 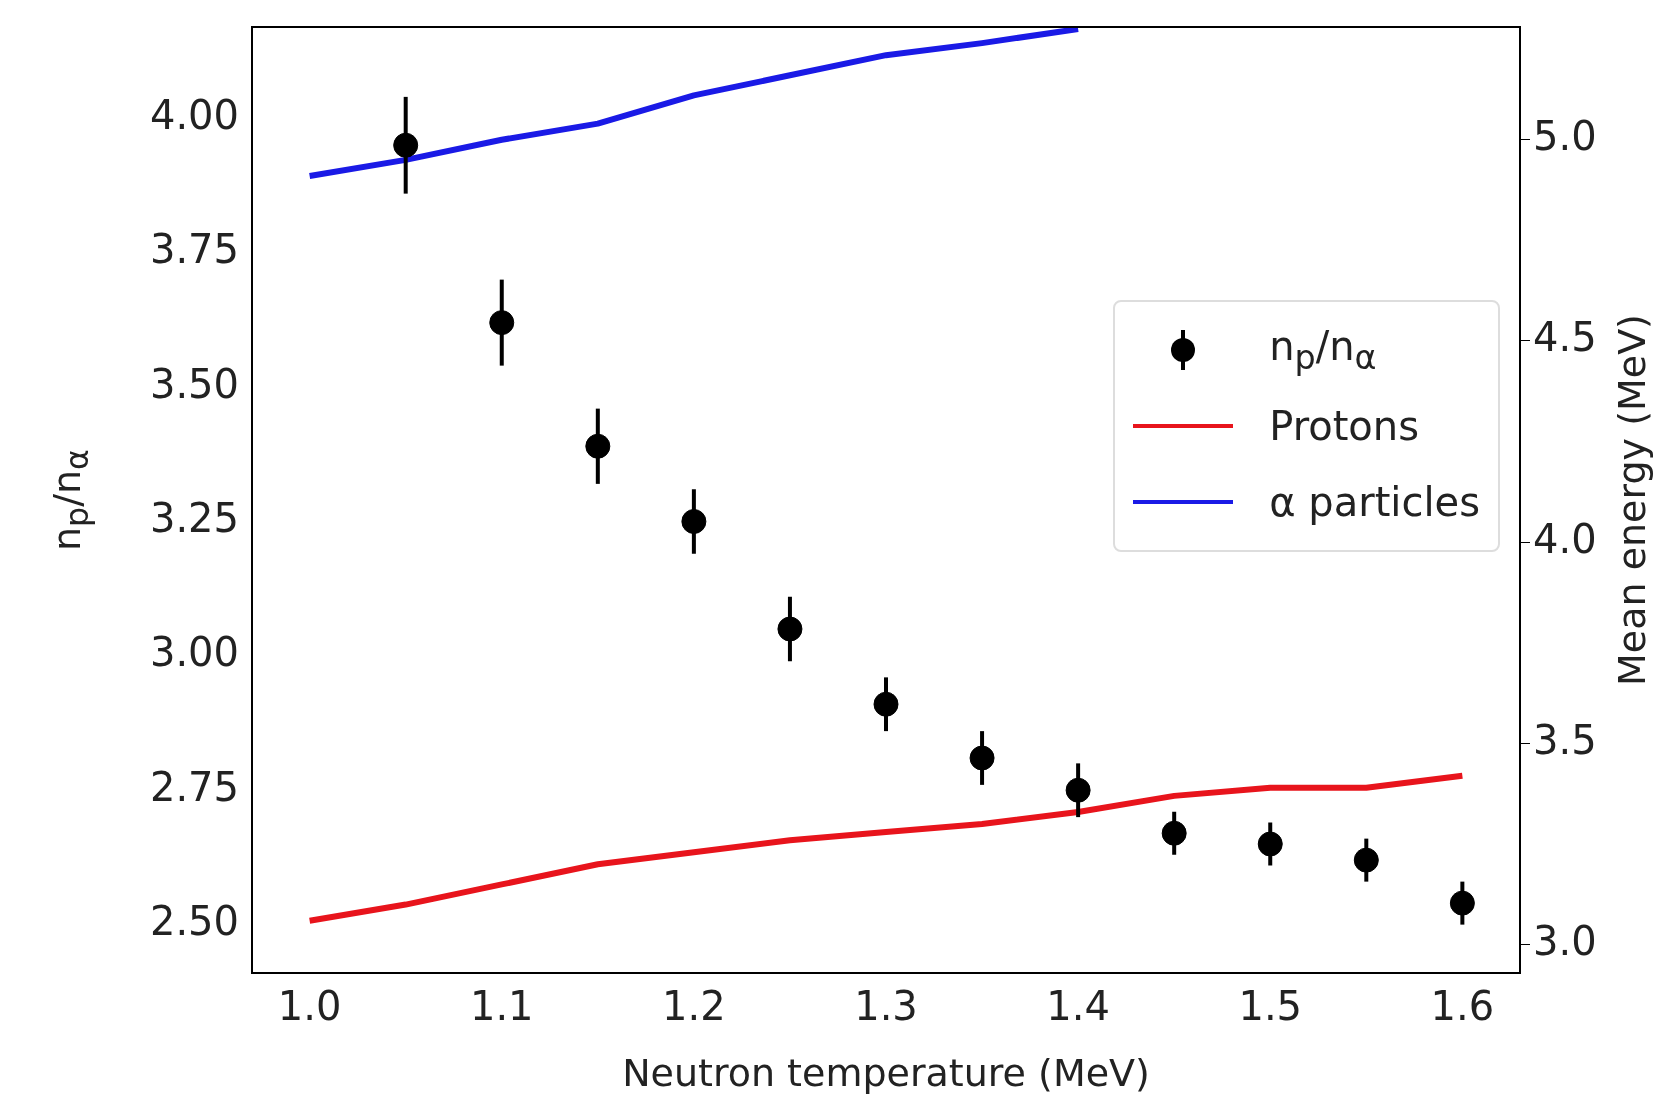 I want to click on y2-axis-title: Mean energy (MeV), so click(x=1632, y=500).